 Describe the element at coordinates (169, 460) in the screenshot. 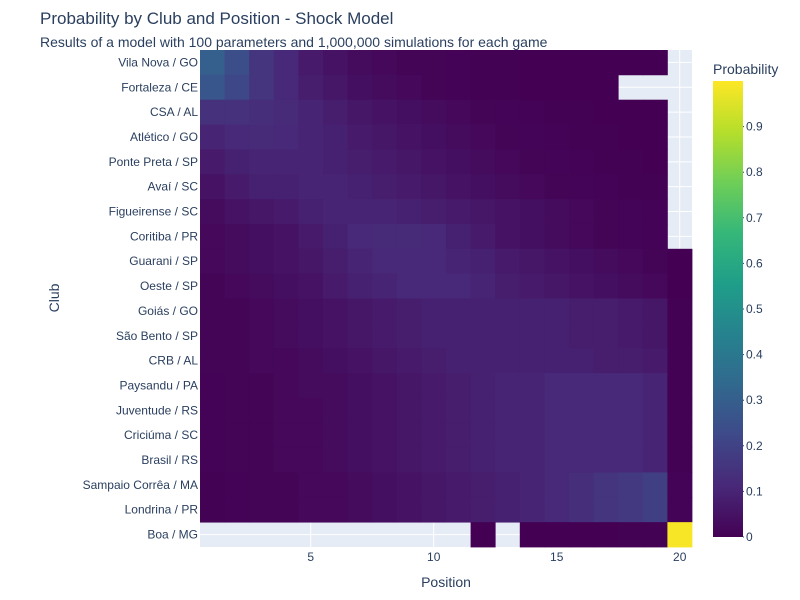

I see `y-tick-label: Brasil / RS` at that location.